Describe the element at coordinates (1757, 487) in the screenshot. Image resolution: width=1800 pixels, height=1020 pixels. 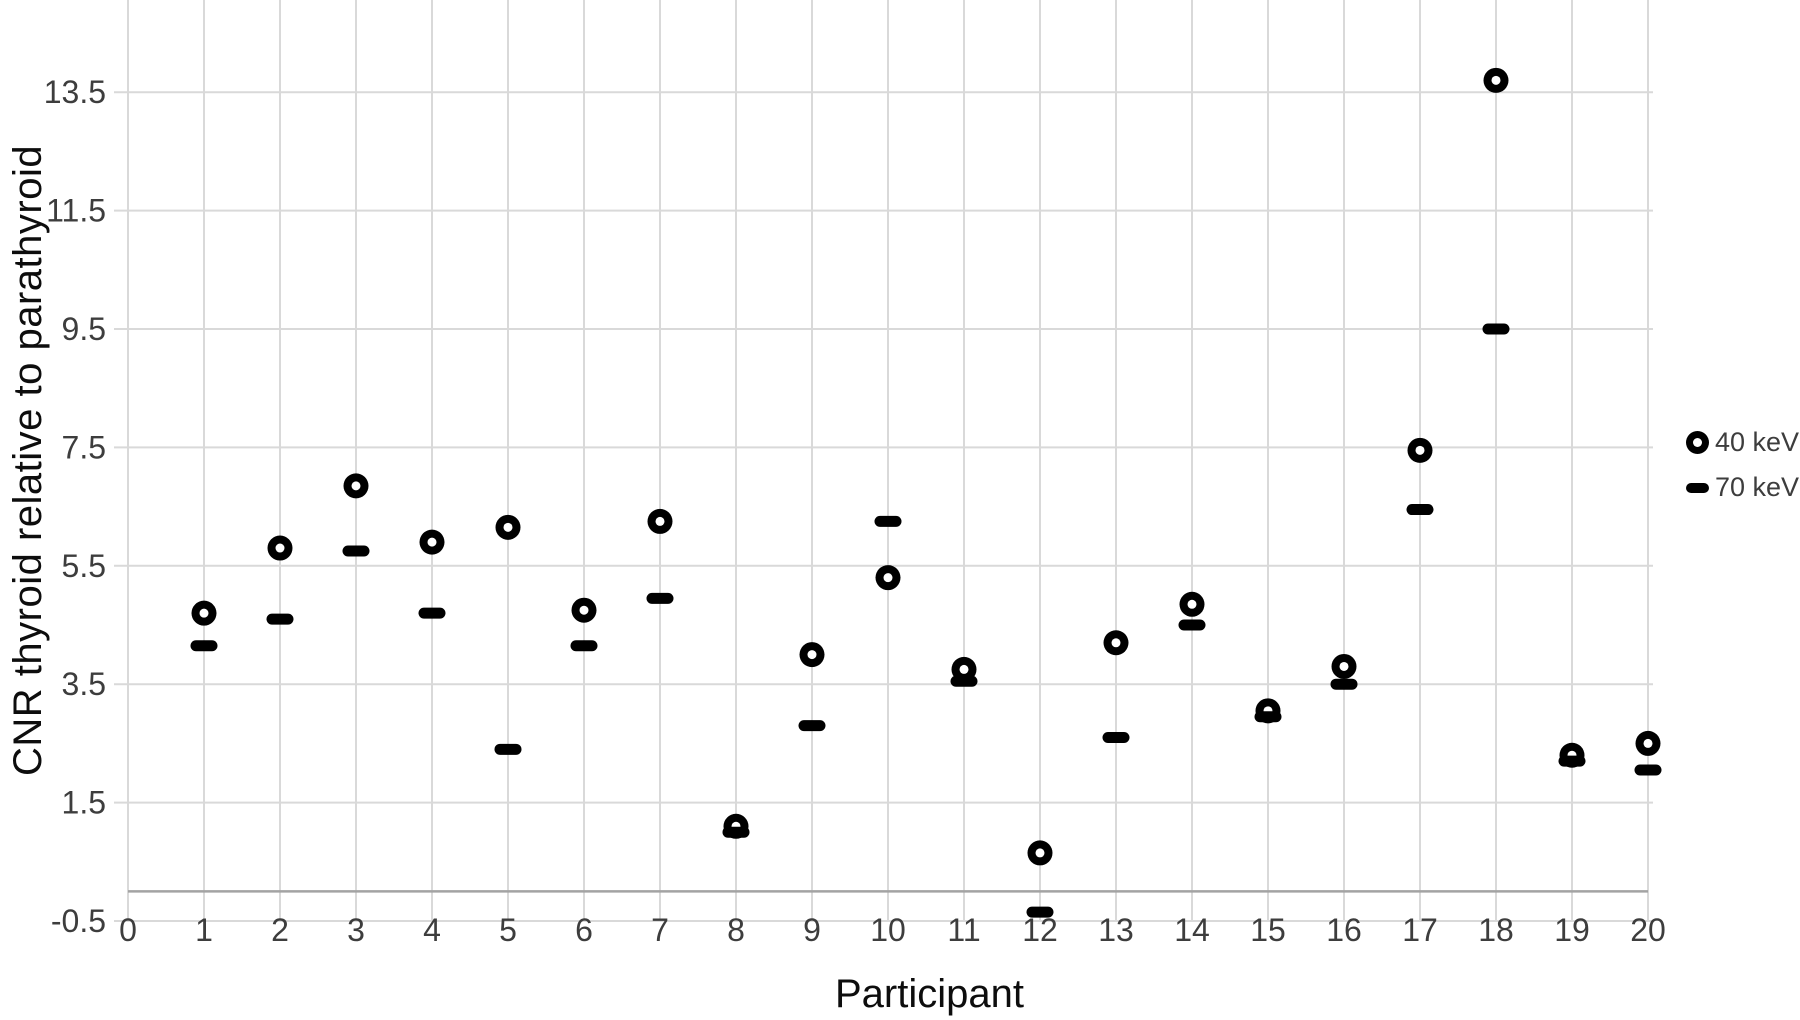
I see `legend-label-70kev: 70 keV` at that location.